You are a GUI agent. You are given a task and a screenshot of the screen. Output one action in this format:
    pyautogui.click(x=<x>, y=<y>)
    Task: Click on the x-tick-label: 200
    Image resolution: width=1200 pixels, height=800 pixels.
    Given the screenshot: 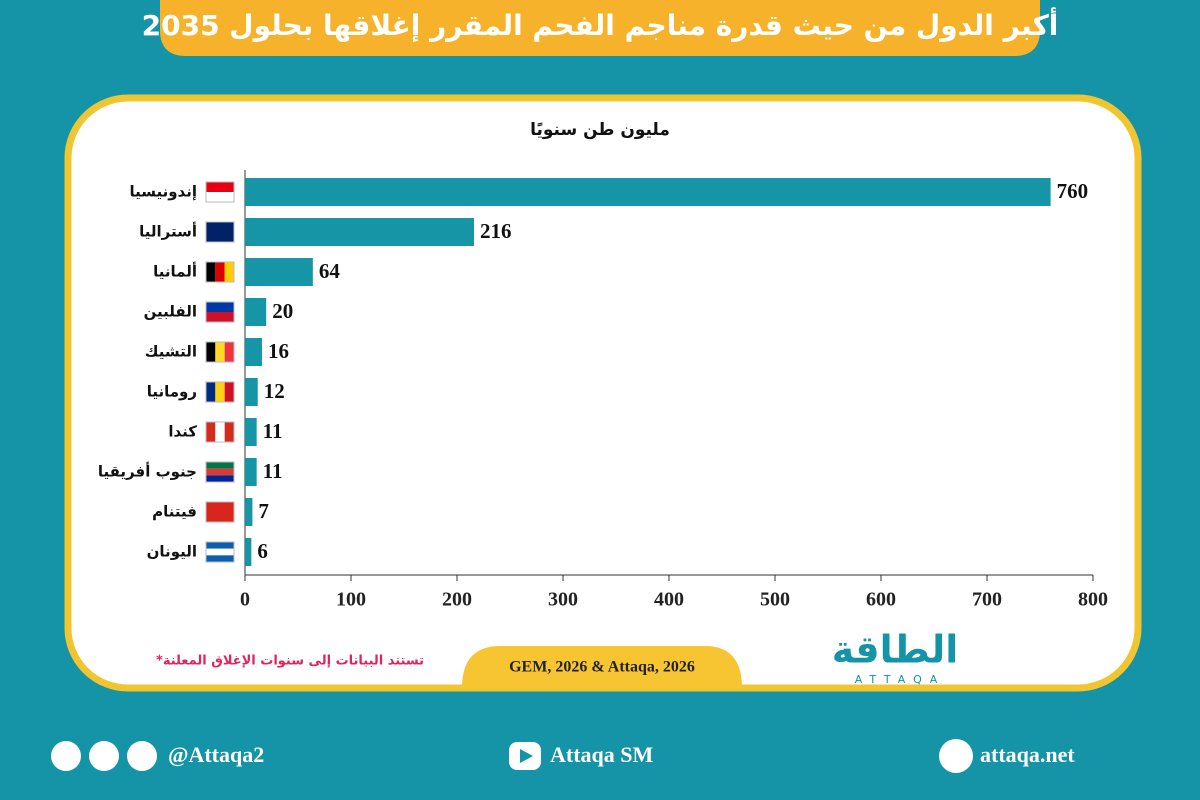 What is the action you would take?
    pyautogui.click(x=457, y=600)
    